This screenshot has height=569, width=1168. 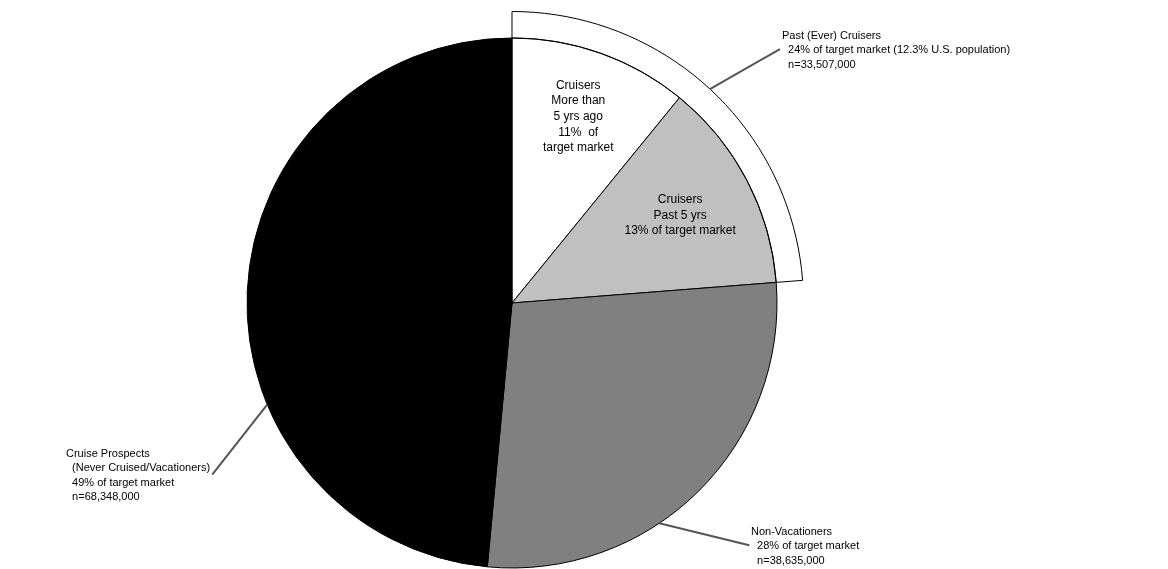 What do you see at coordinates (896, 49) in the screenshot?
I see `text: Past (Ever) Cruisers 24% of target market (12.3% U.S. population) n=33,507,000` at bounding box center [896, 49].